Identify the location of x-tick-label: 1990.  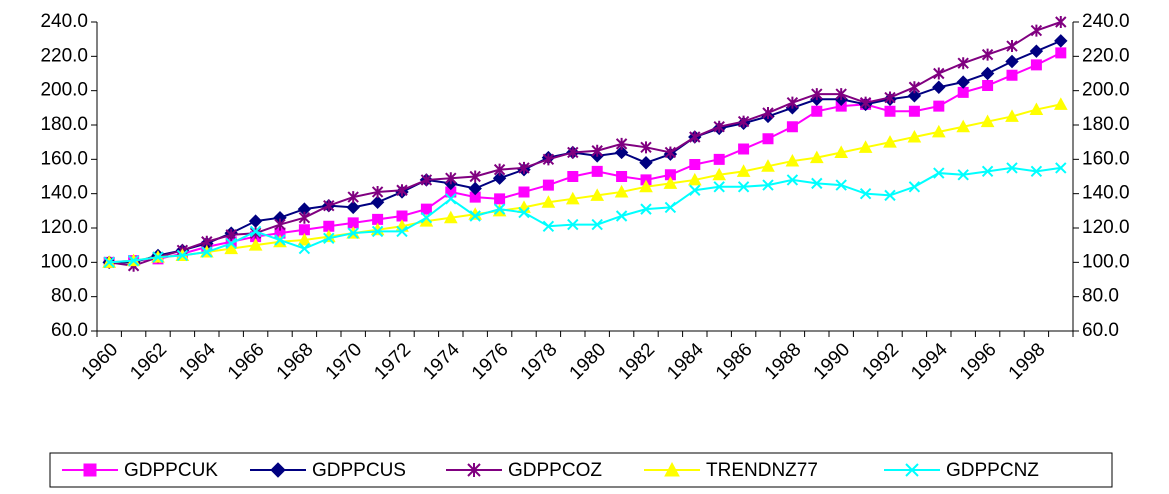
(832, 361).